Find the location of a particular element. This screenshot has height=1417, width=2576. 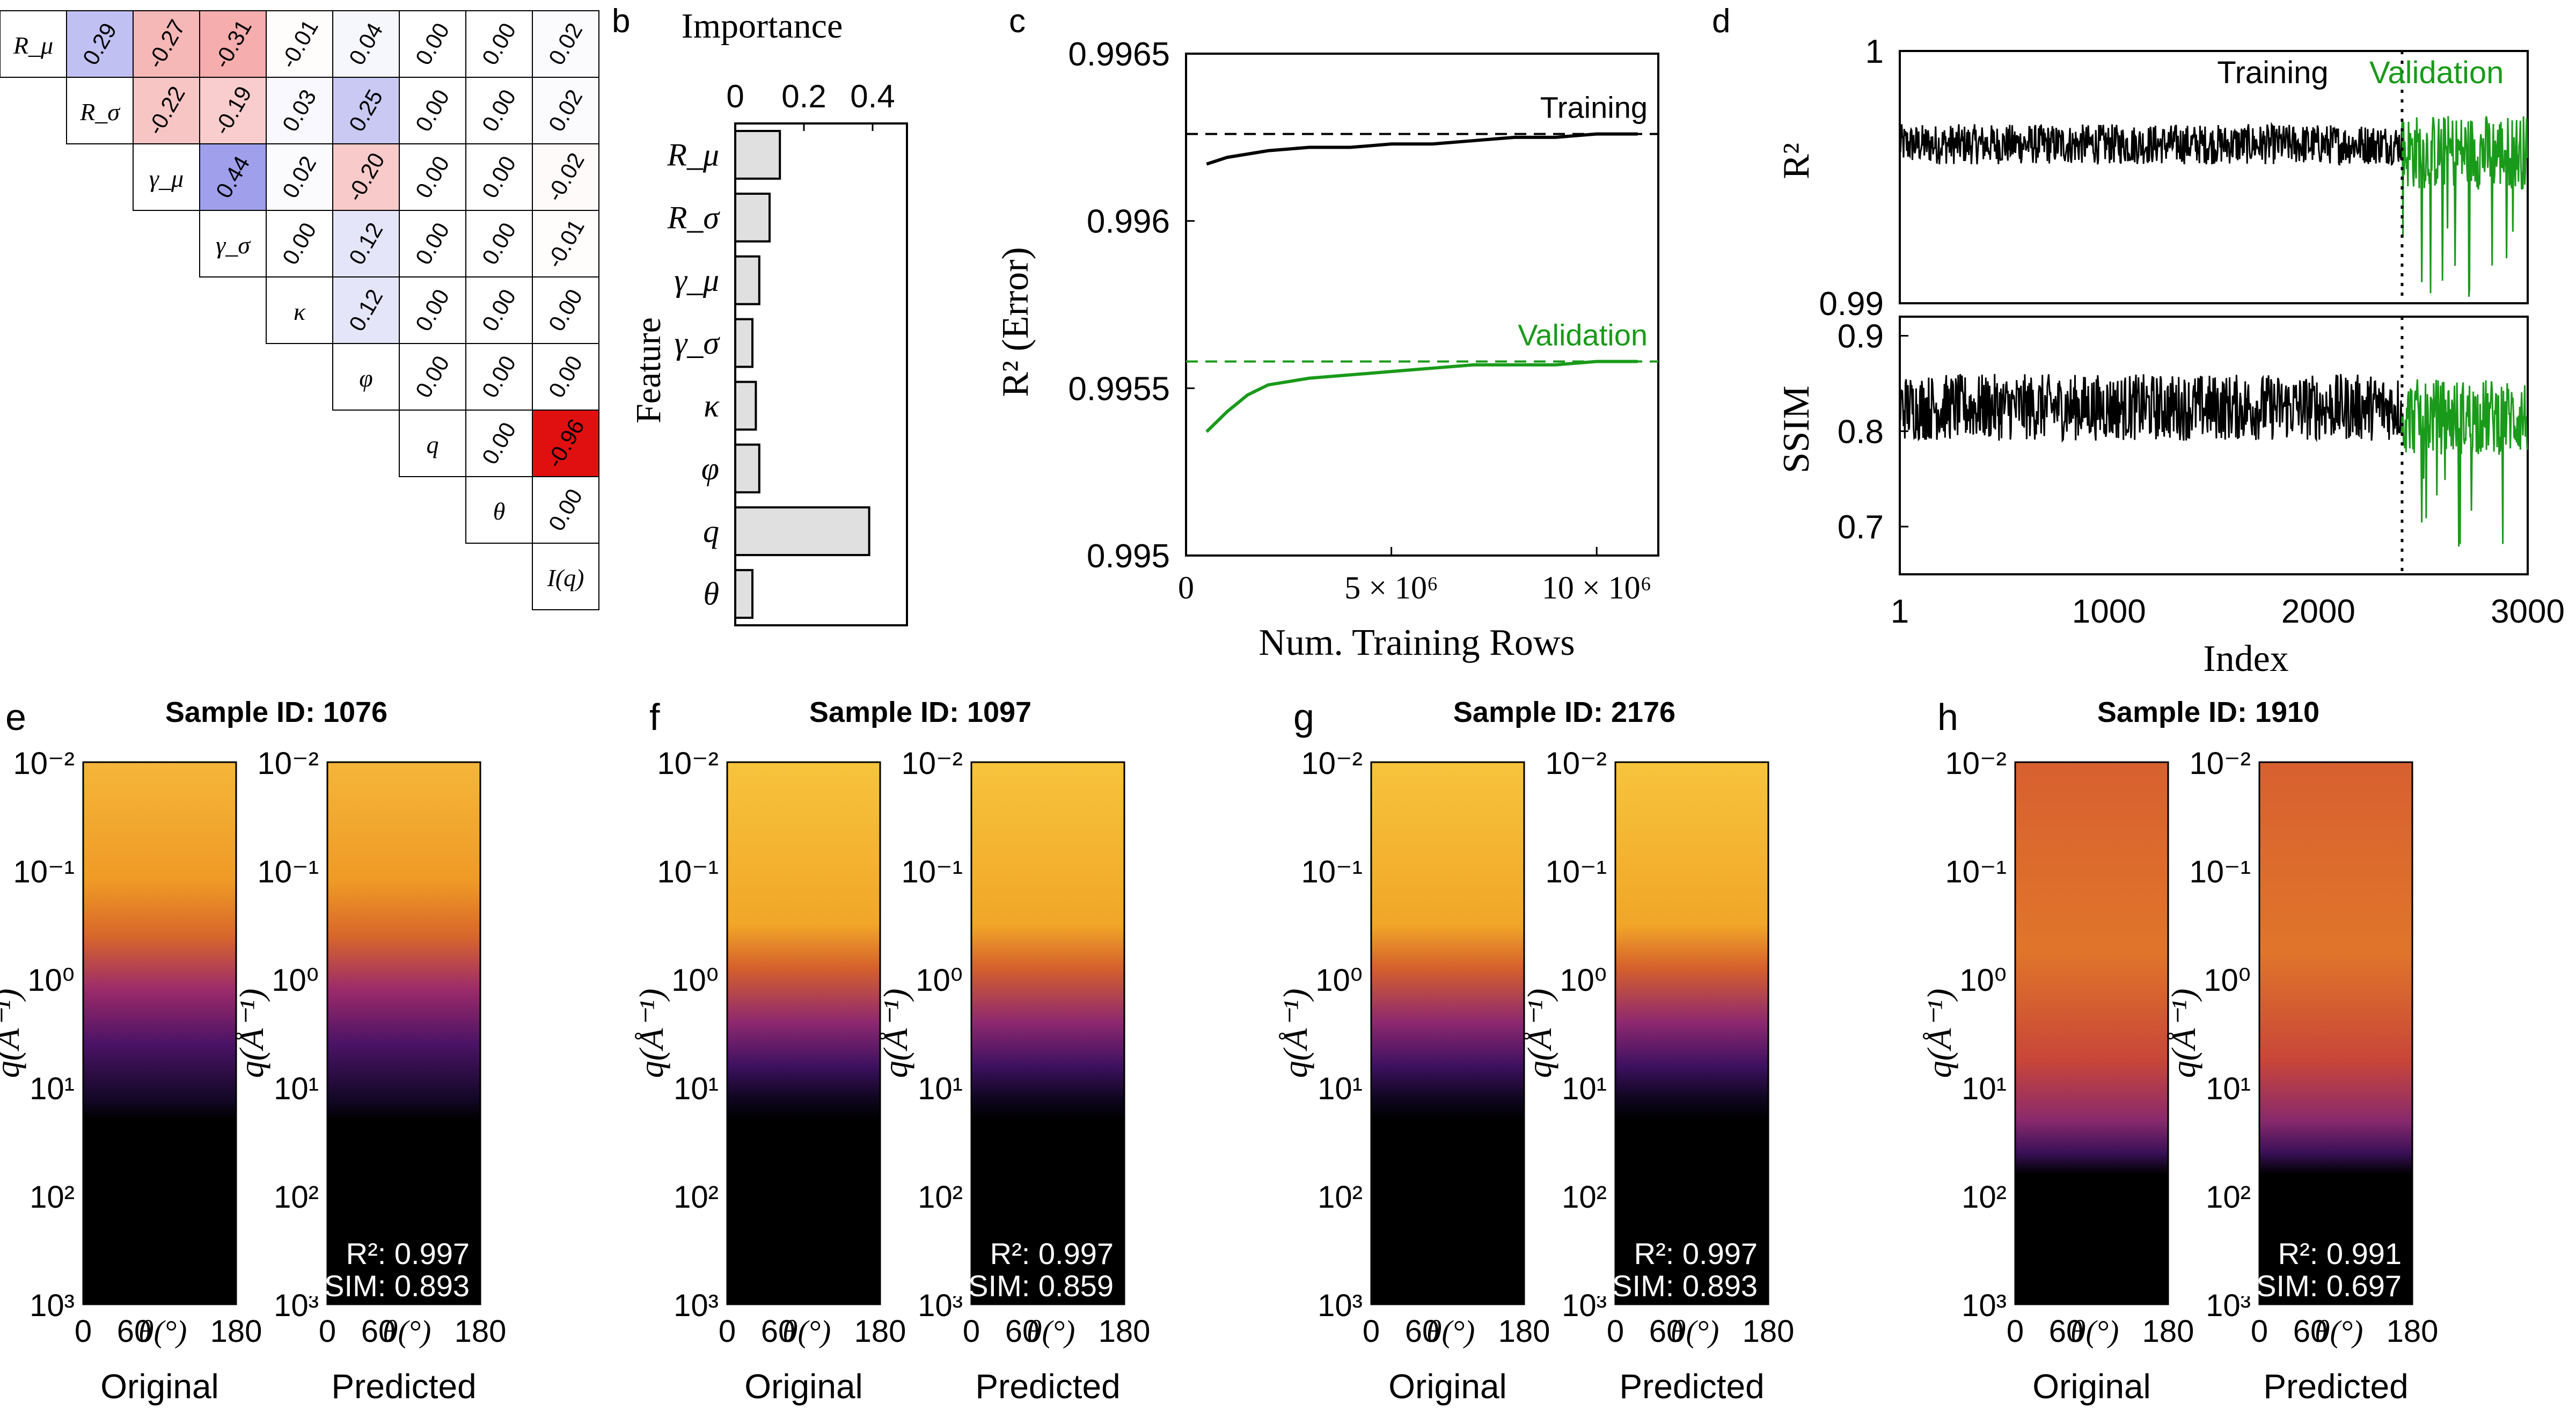

c-ytick-label: 0.996 is located at coordinates (1128, 221).